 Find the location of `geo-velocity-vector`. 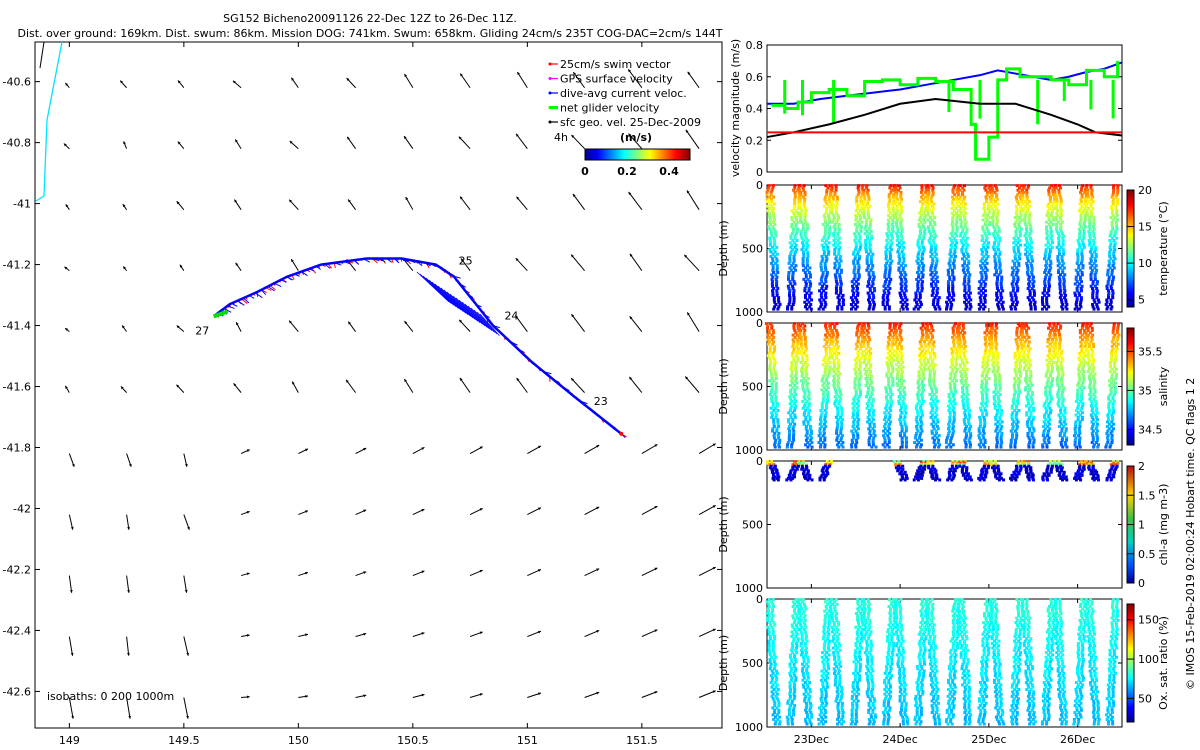

geo-velocity-vector is located at coordinates (71, 646).